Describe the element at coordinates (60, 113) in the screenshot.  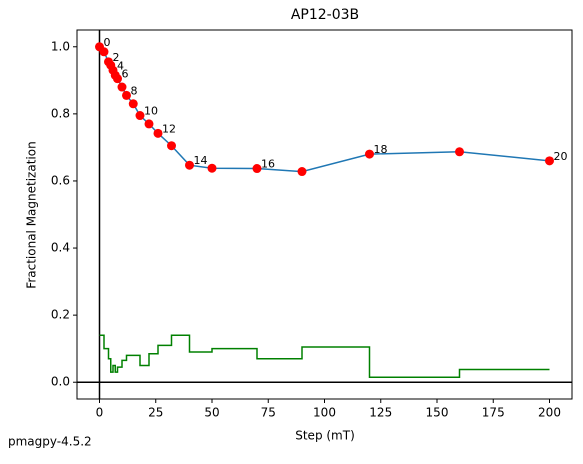
I see `y-tick-label: 0.8` at that location.